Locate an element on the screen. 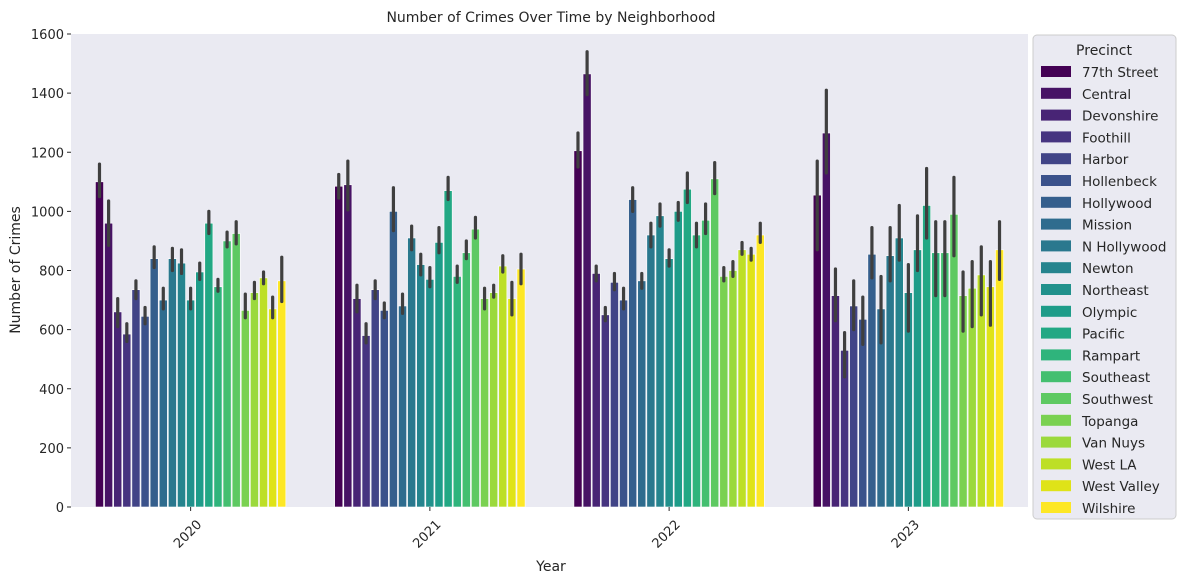 Image resolution: width=1183 pixels, height=588 pixels. legend-label: Southeast is located at coordinates (1116, 378).